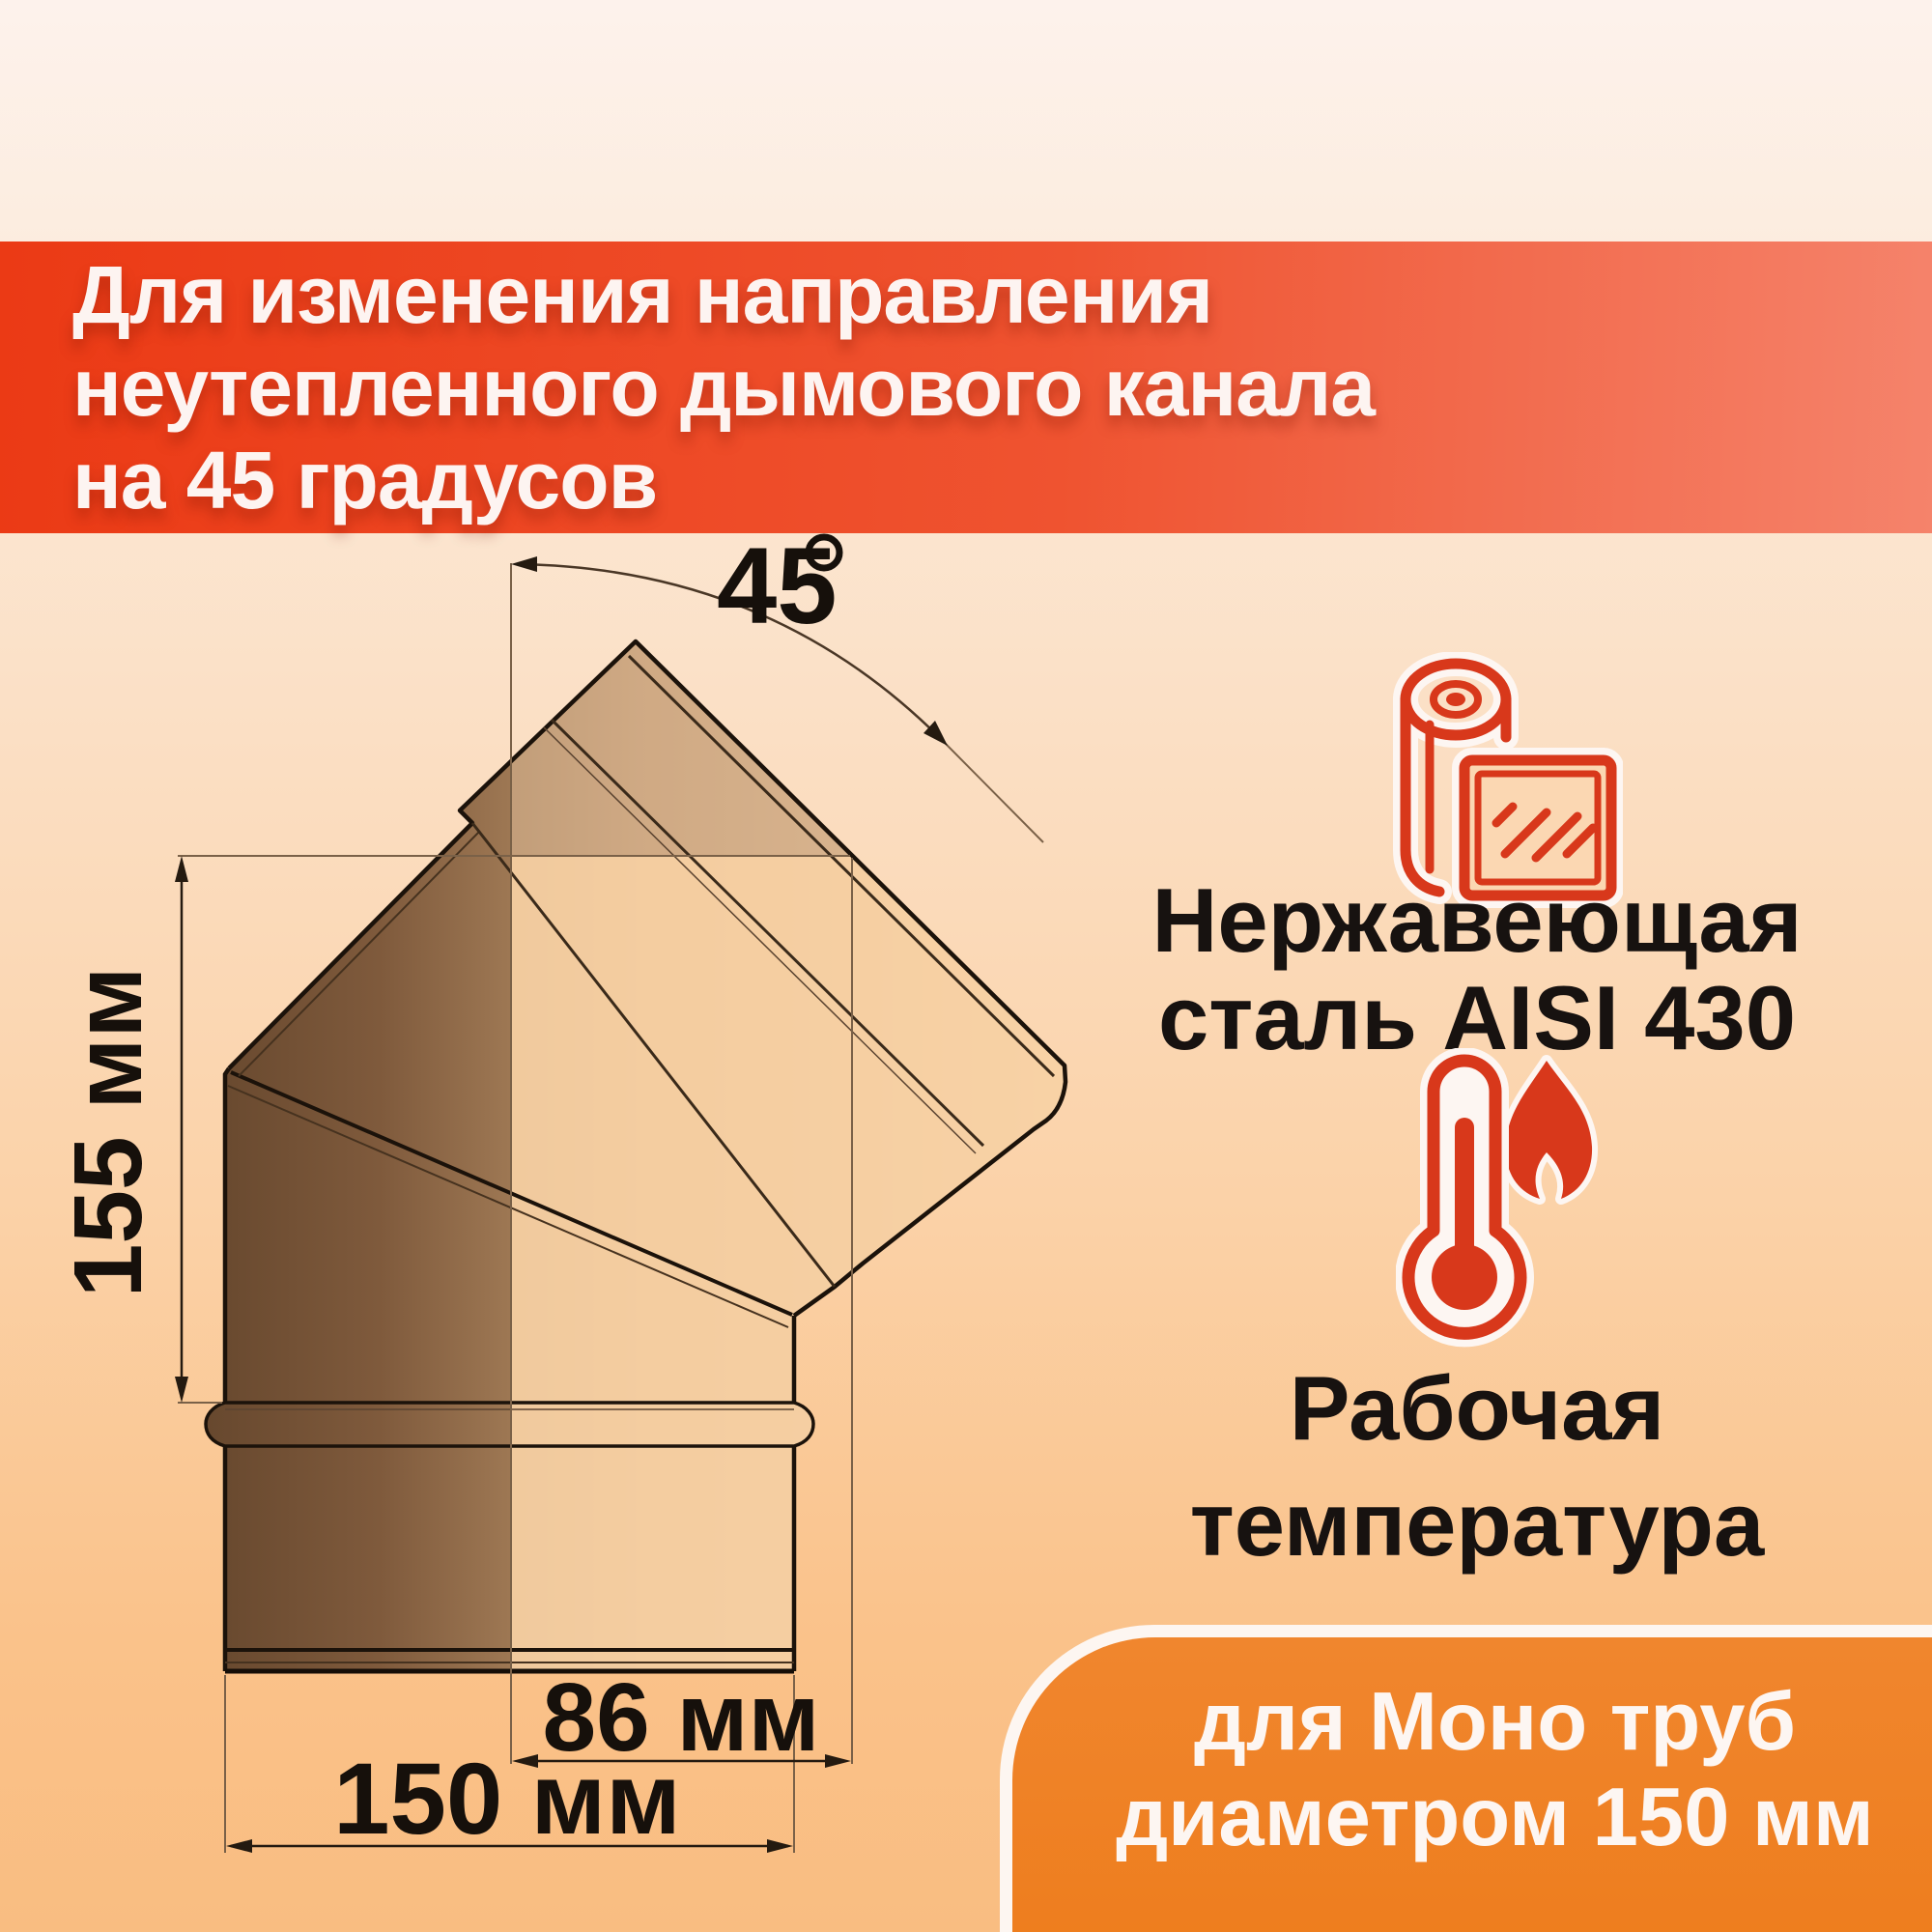 Image resolution: width=1932 pixels, height=1932 pixels. I want to click on mono-pipe-card: для Моно труб диаметром 150 мм, so click(1466, 1778).